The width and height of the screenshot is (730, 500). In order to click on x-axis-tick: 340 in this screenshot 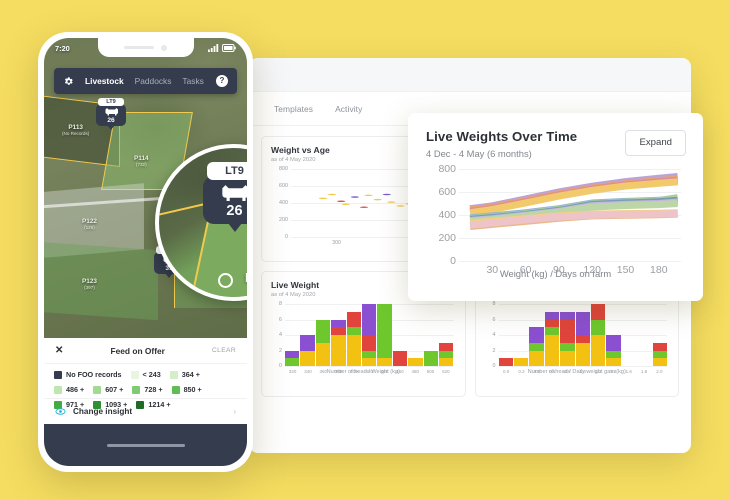, I will do `click(308, 371)`.